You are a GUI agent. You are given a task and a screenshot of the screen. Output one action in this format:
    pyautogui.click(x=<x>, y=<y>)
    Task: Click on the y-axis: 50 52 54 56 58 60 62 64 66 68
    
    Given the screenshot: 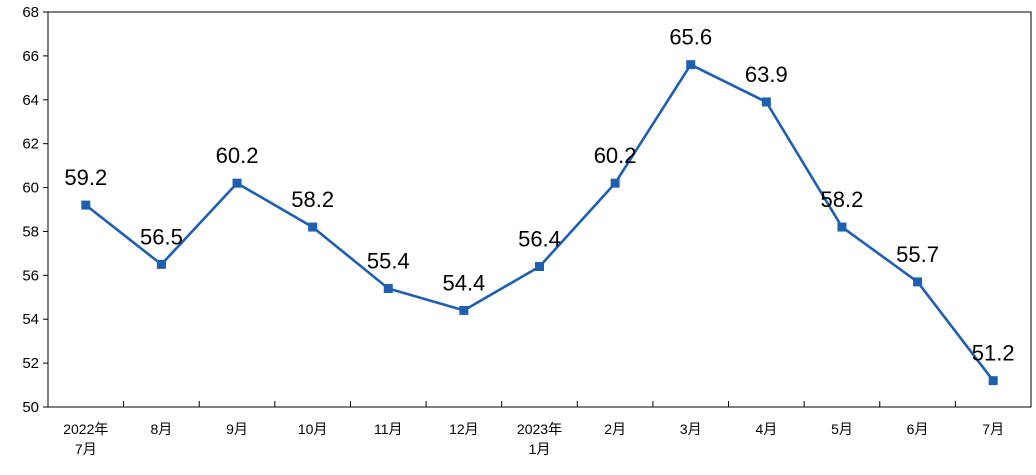 What is the action you would take?
    pyautogui.click(x=35, y=210)
    